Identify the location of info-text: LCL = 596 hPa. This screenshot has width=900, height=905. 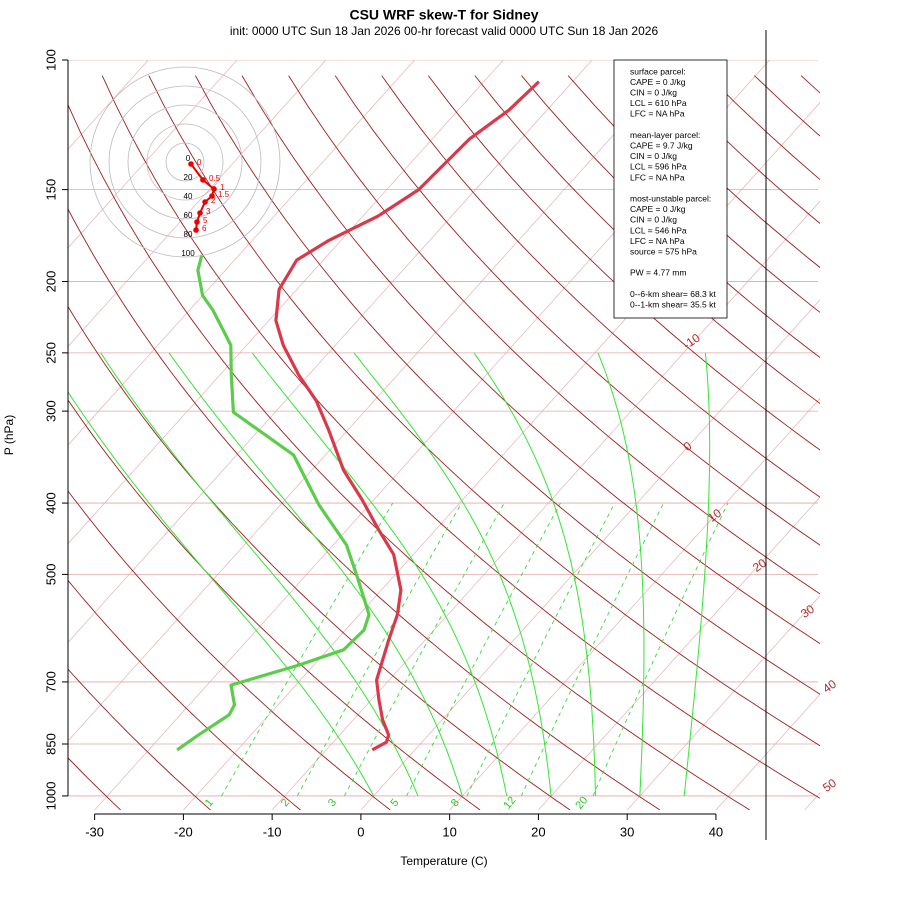
(658, 167).